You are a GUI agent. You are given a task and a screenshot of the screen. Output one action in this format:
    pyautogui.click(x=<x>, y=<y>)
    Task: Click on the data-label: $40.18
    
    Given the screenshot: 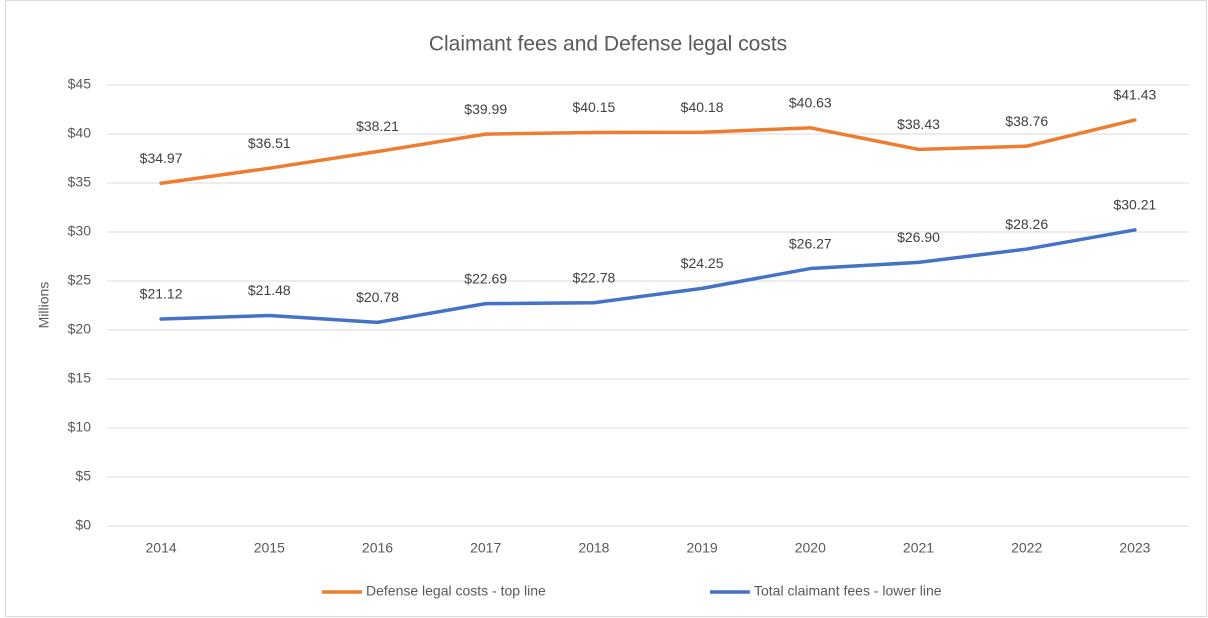 What is the action you would take?
    pyautogui.click(x=702, y=107)
    